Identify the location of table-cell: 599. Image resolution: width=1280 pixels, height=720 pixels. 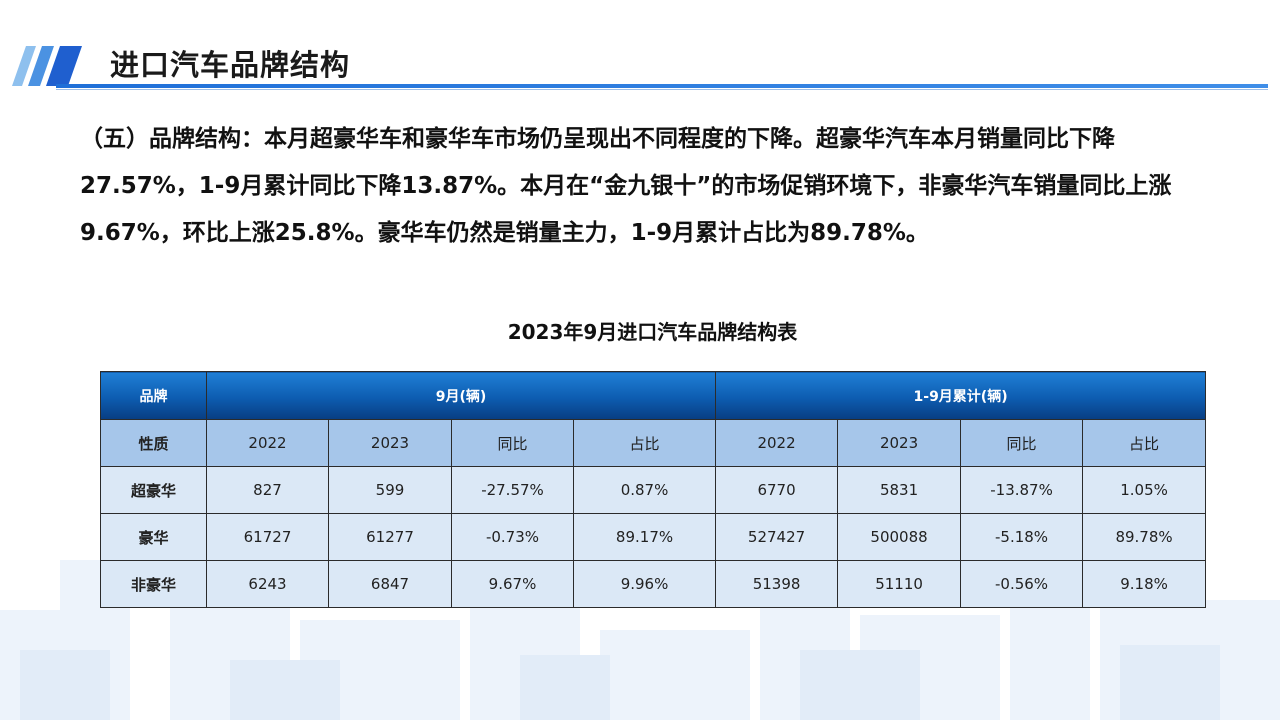
(390, 490).